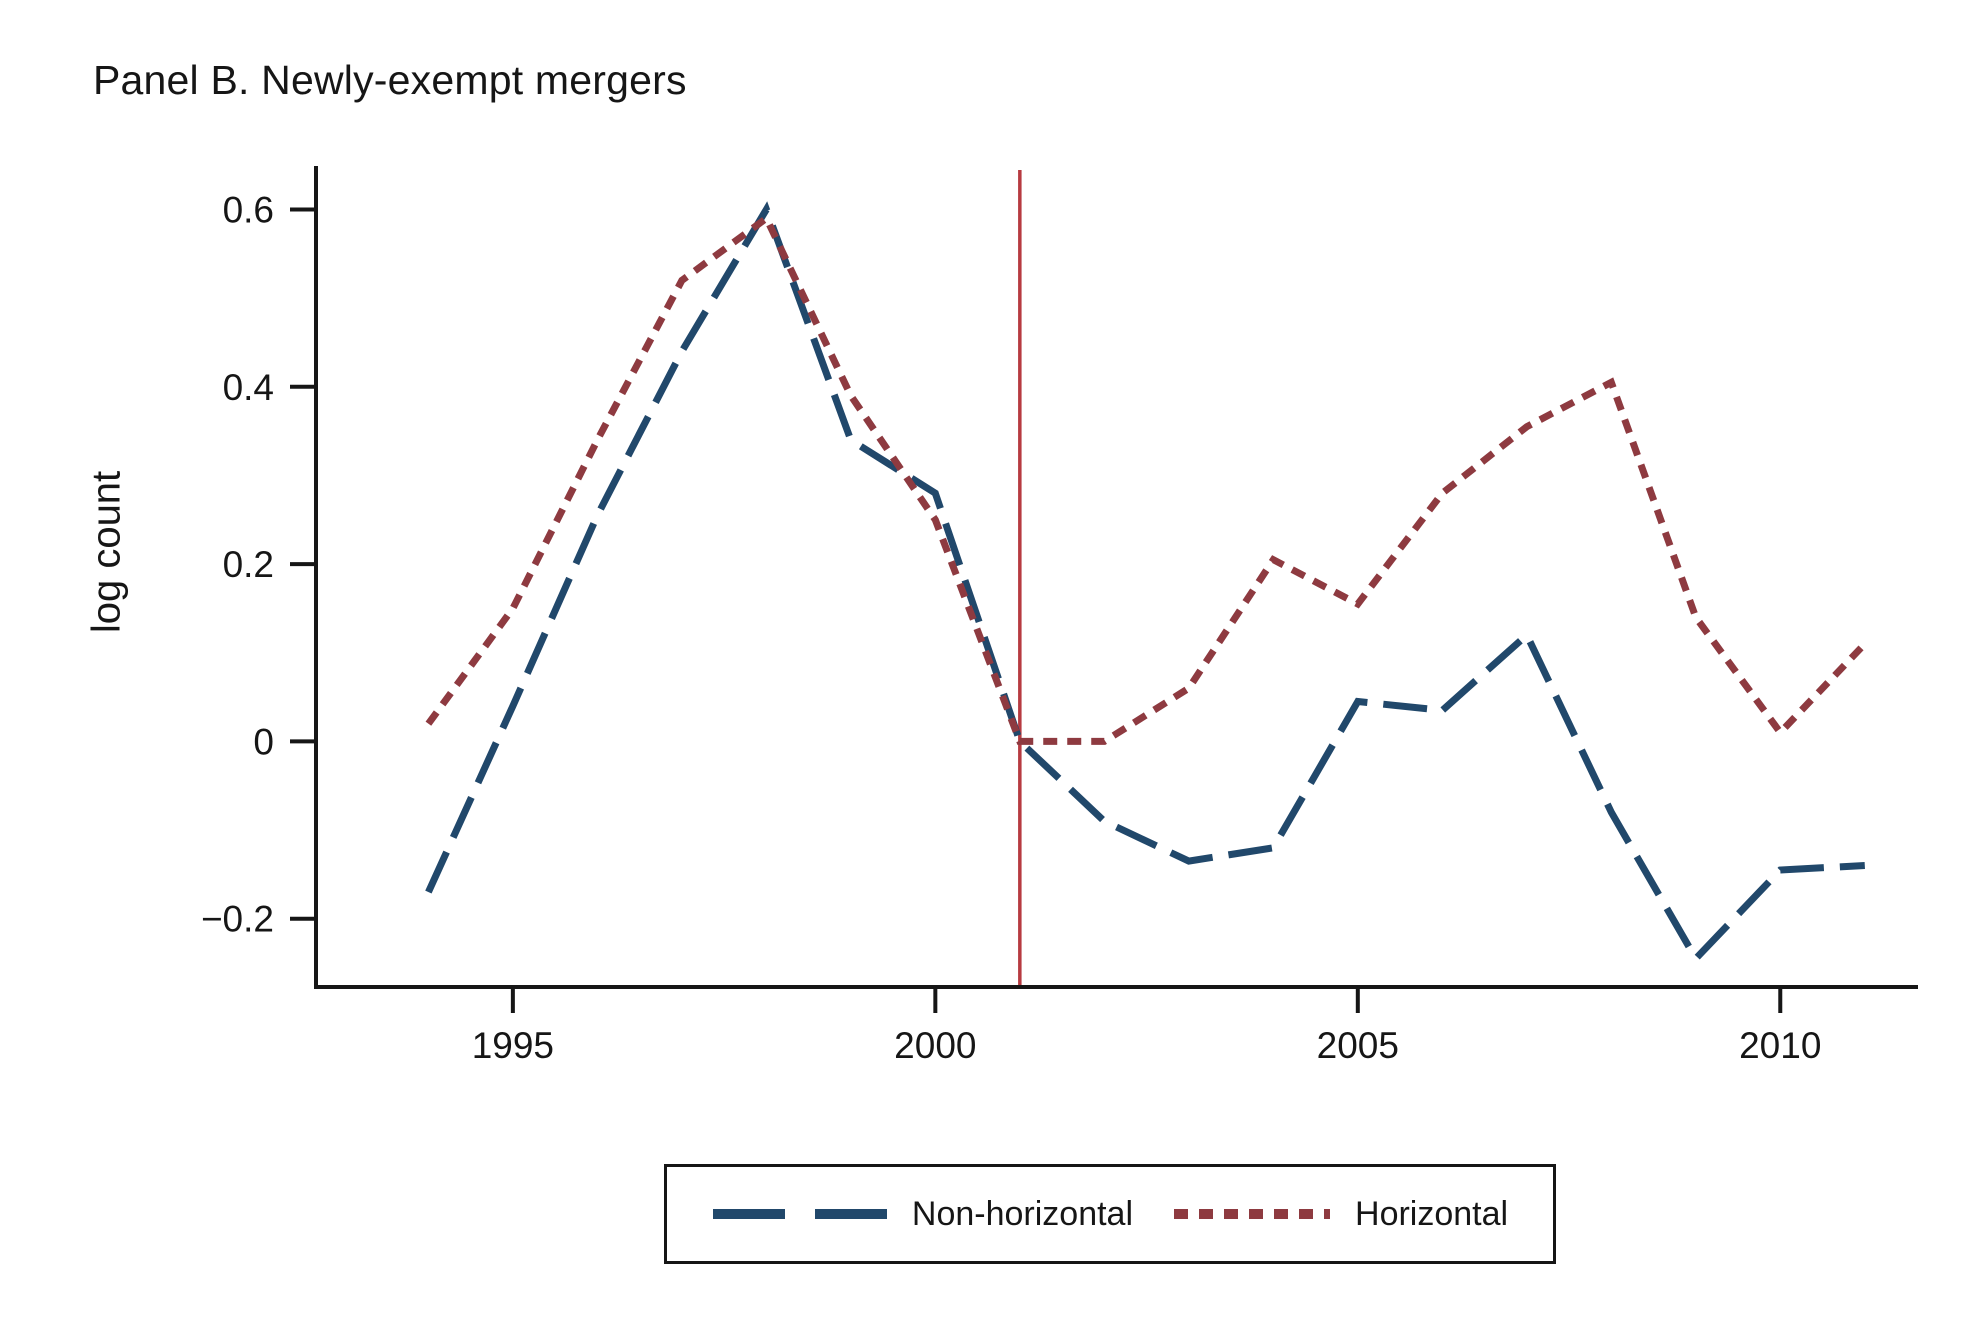  Describe the element at coordinates (248, 209) in the screenshot. I see `y-tick-label: 0.6` at that location.